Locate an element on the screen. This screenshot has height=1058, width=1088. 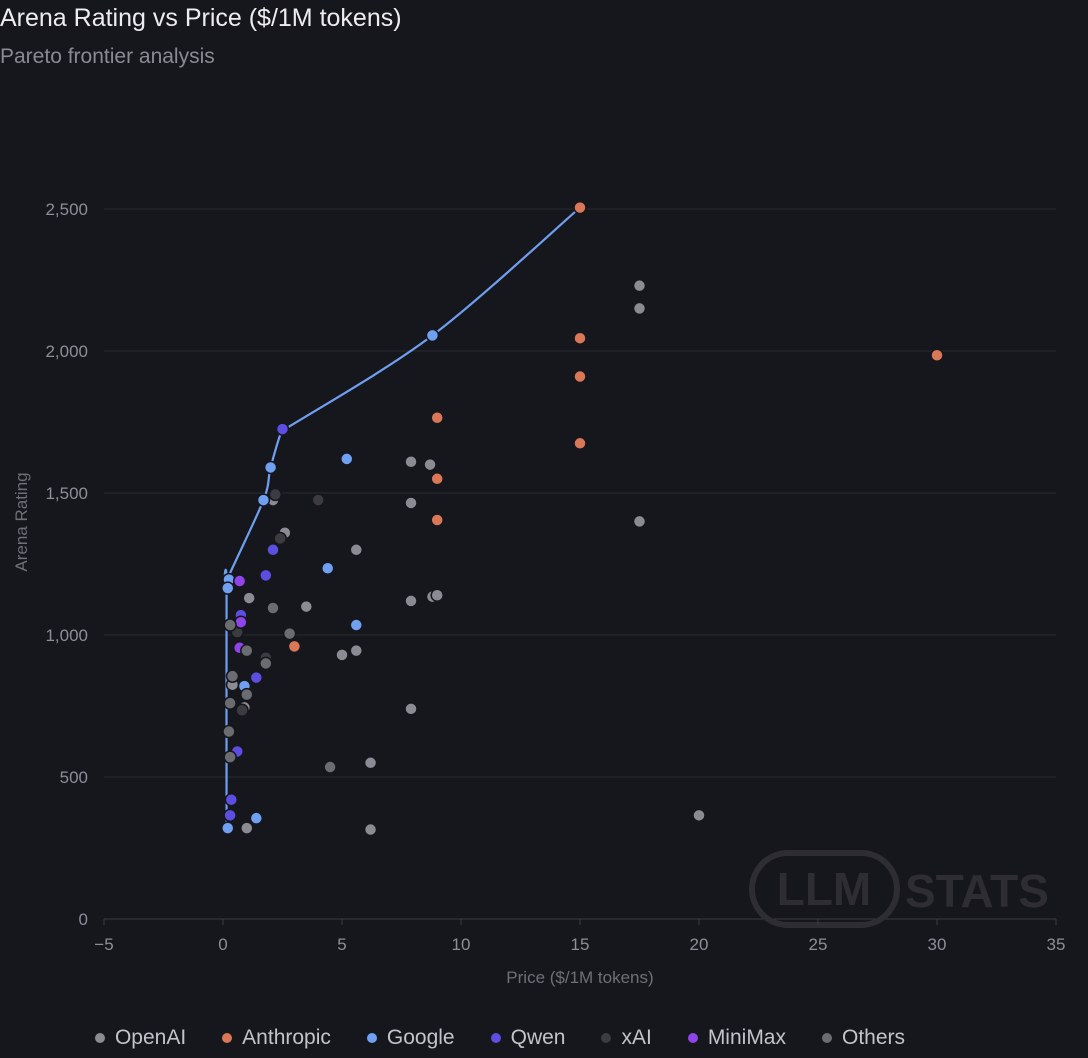
x-axis-ticks: −5 0 5 10 15 20 25 30 35 is located at coordinates (579, 936).